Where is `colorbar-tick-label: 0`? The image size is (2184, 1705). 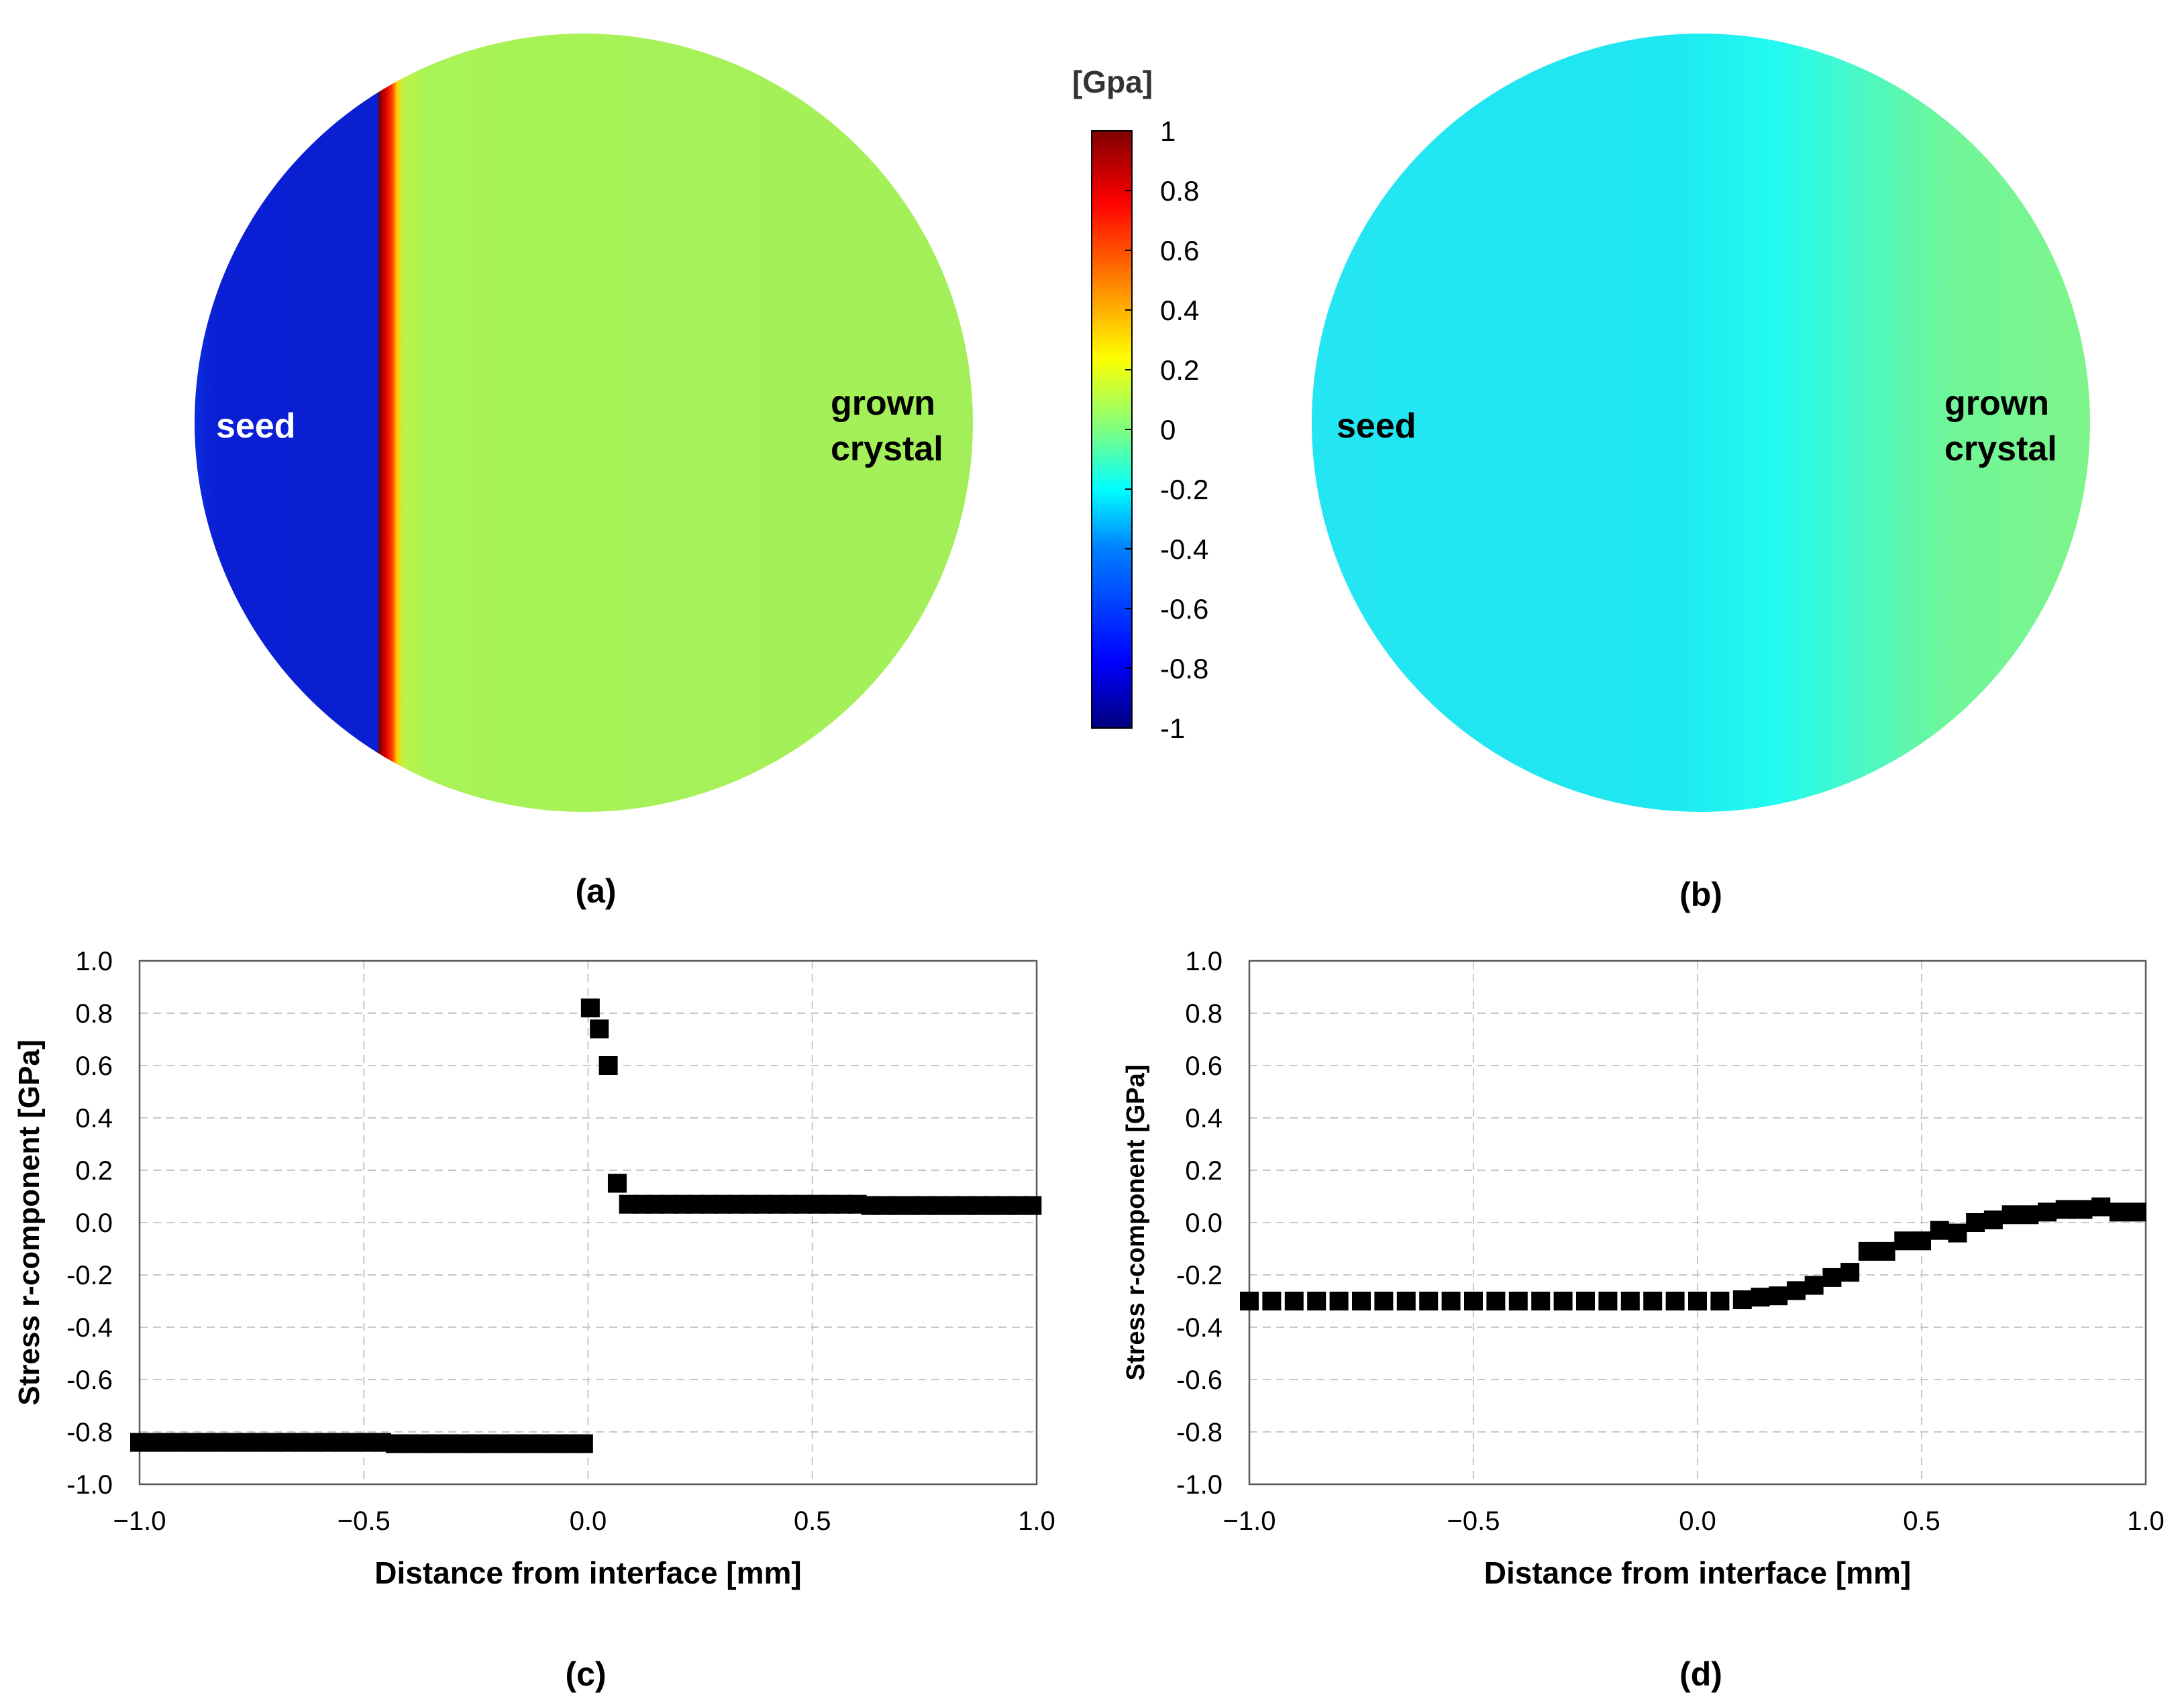 colorbar-tick-label: 0 is located at coordinates (1168, 430).